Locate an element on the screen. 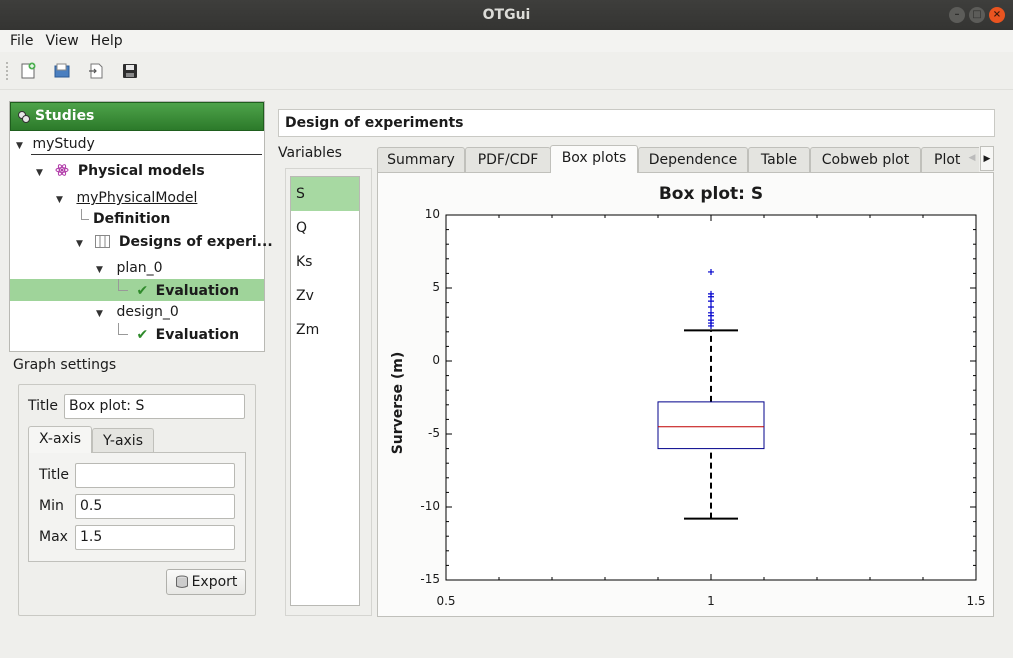 The image size is (1013, 658). studies-header: Studies is located at coordinates (137, 116).